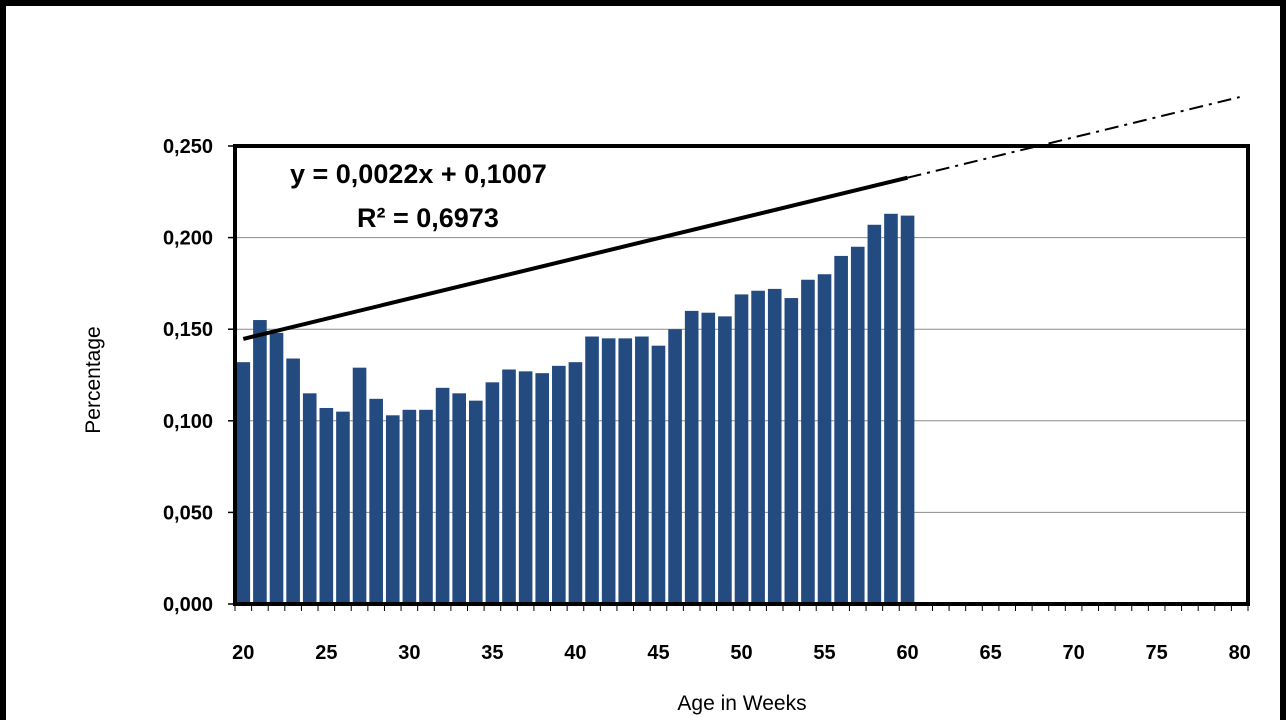  Describe the element at coordinates (188, 605) in the screenshot. I see `y-tick-label: 0,000` at that location.